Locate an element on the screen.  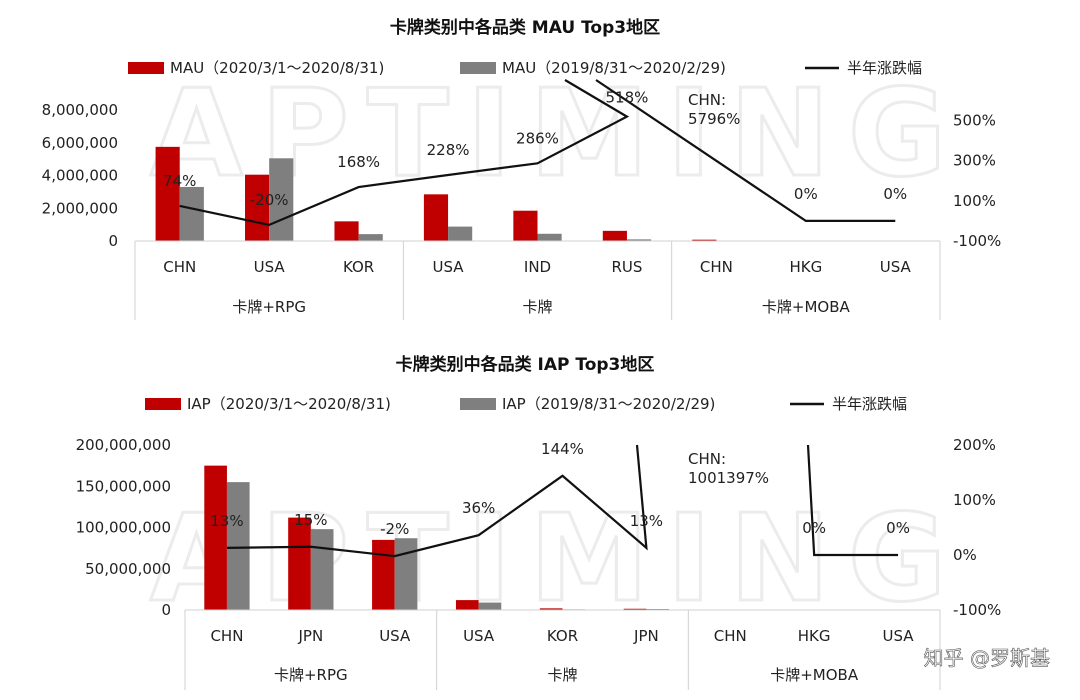
chart-title: 卡牌类别中各品类 IAP Top3地区 is located at coordinates (525, 364).